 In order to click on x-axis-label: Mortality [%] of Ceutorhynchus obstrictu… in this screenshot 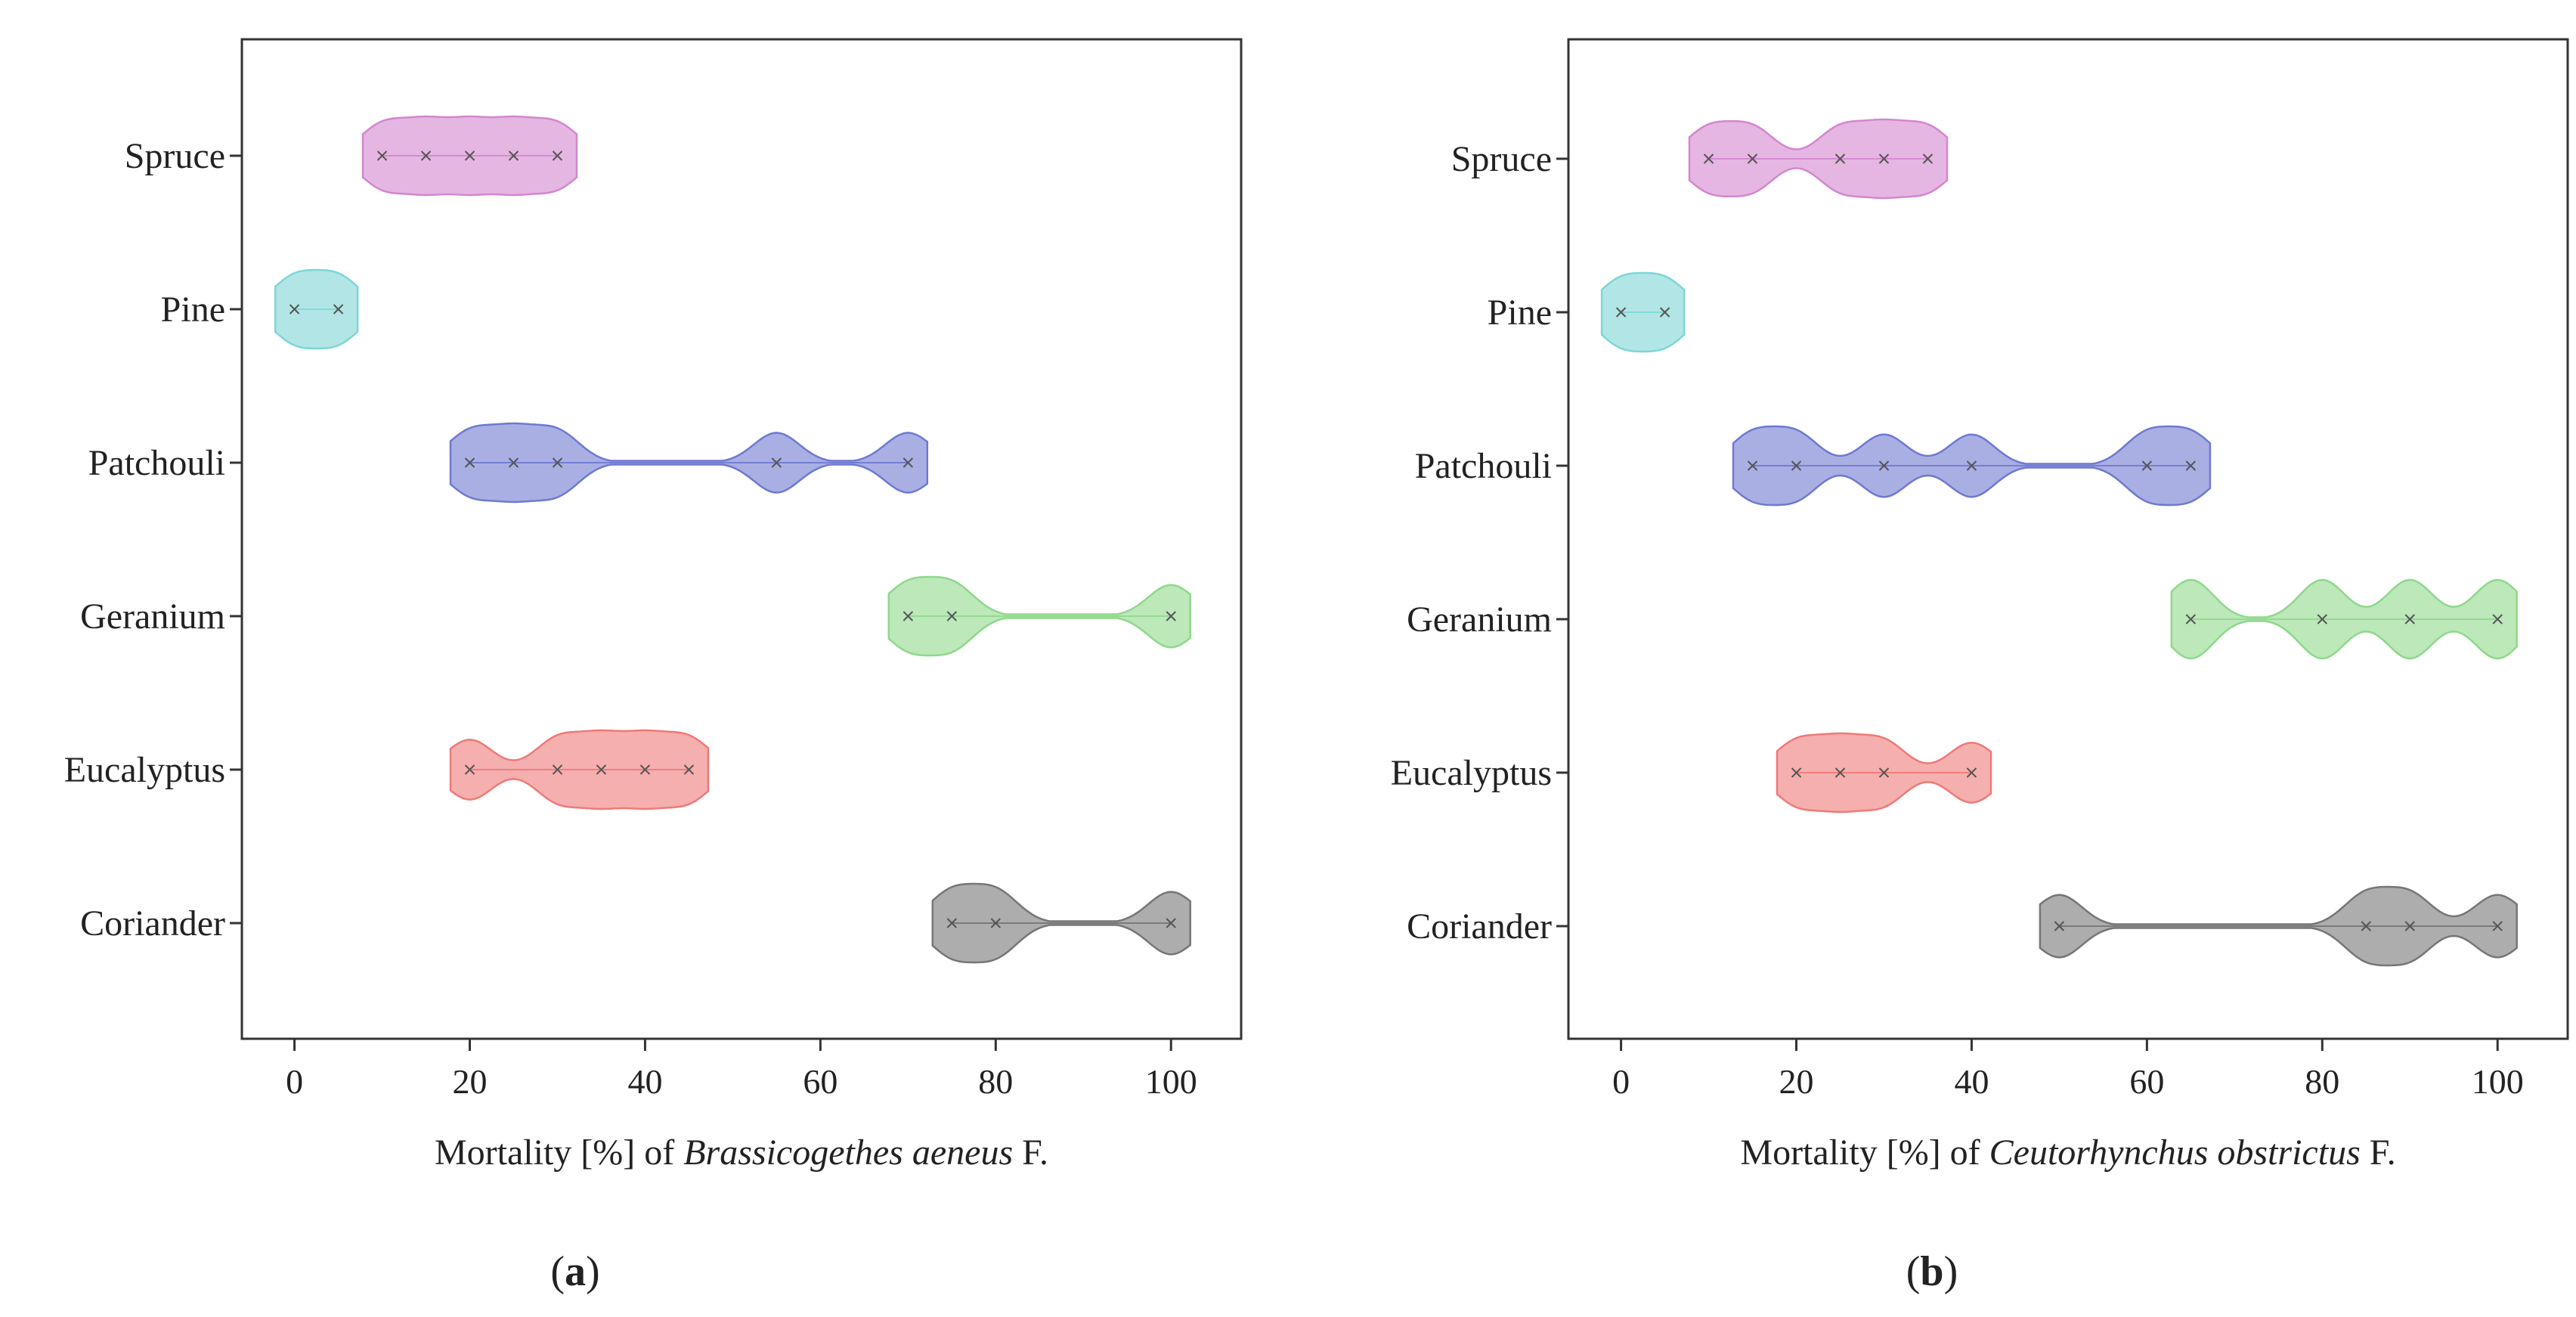, I will do `click(2067, 1153)`.